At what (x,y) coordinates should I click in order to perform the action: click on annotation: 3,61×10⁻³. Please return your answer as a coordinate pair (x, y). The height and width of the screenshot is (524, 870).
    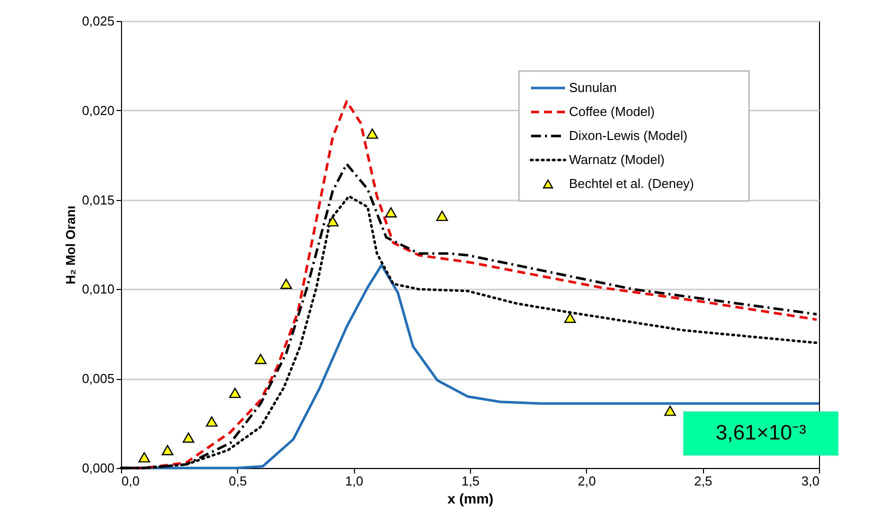
    Looking at the image, I should click on (761, 432).